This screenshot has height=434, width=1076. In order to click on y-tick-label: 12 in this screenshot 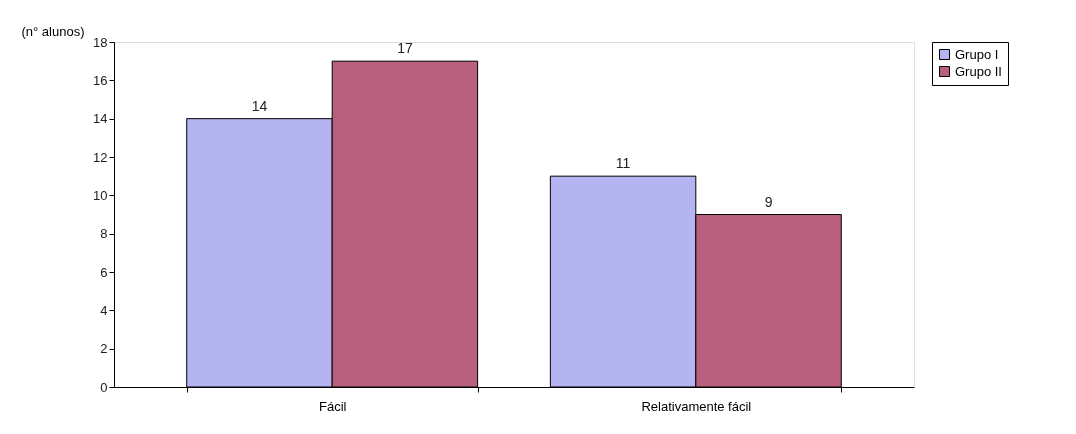, I will do `click(100, 157)`.